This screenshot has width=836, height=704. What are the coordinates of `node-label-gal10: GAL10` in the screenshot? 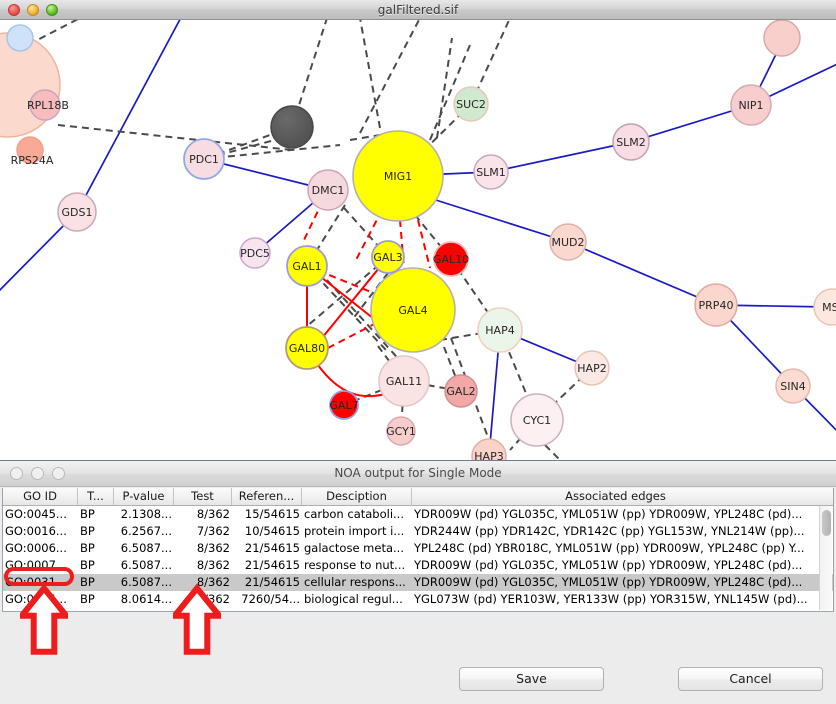 It's located at (451, 259).